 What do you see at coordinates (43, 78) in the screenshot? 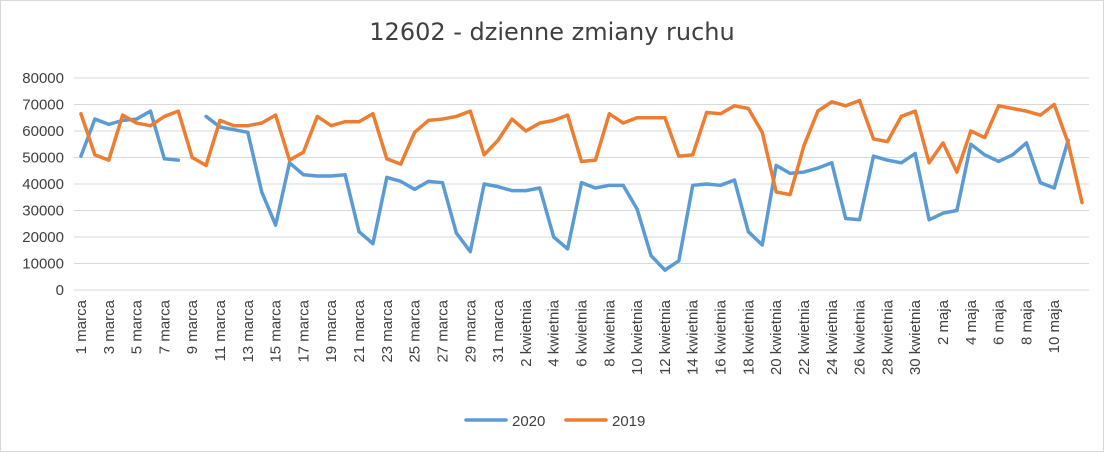
I see `y-tick-label: 80000` at bounding box center [43, 78].